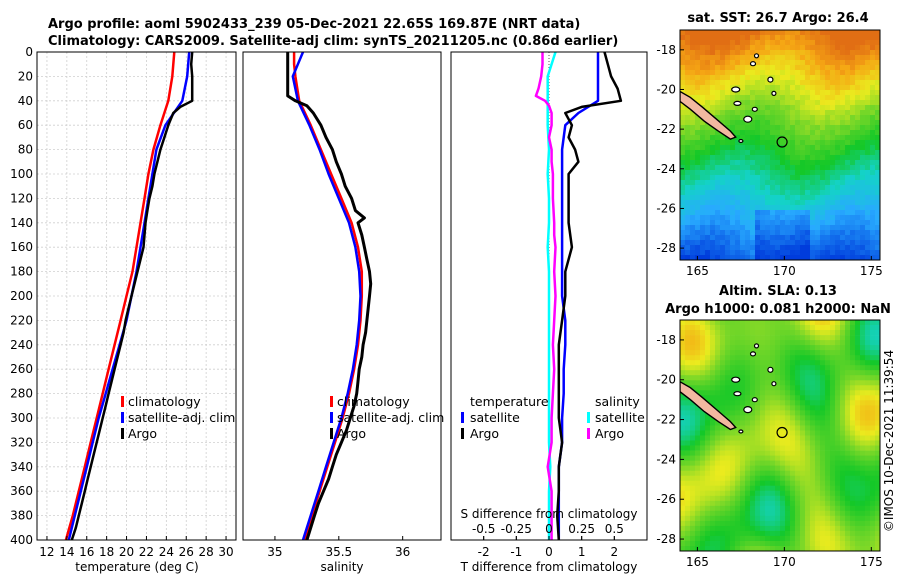 The height and width of the screenshot is (580, 900). Describe the element at coordinates (186, 552) in the screenshot. I see `temperature-x-tick-label: 26` at that location.